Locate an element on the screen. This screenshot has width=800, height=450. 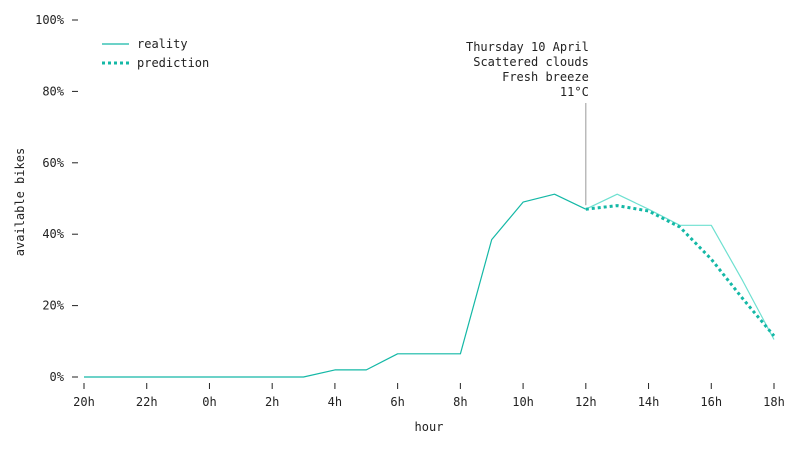
y-tick-label: 100% is located at coordinates (50, 20).